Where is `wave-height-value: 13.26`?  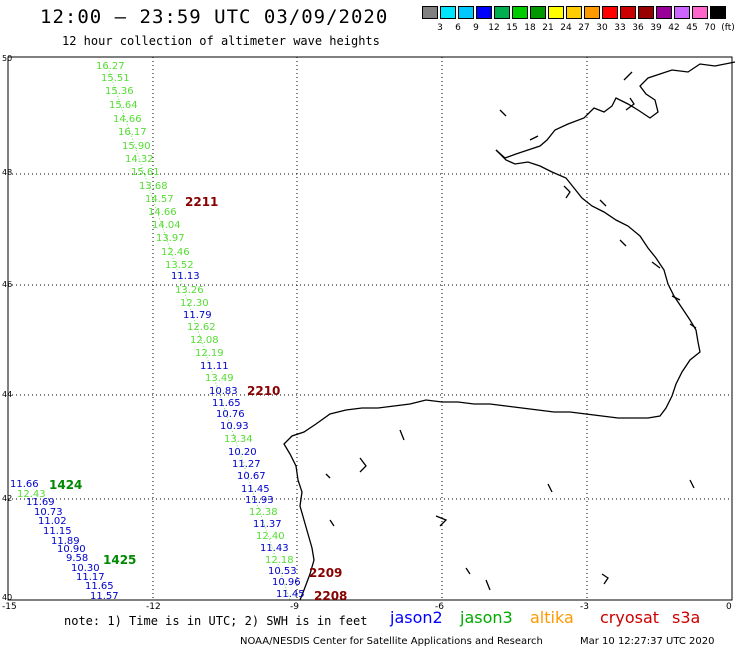 wave-height-value: 13.26 is located at coordinates (189, 290).